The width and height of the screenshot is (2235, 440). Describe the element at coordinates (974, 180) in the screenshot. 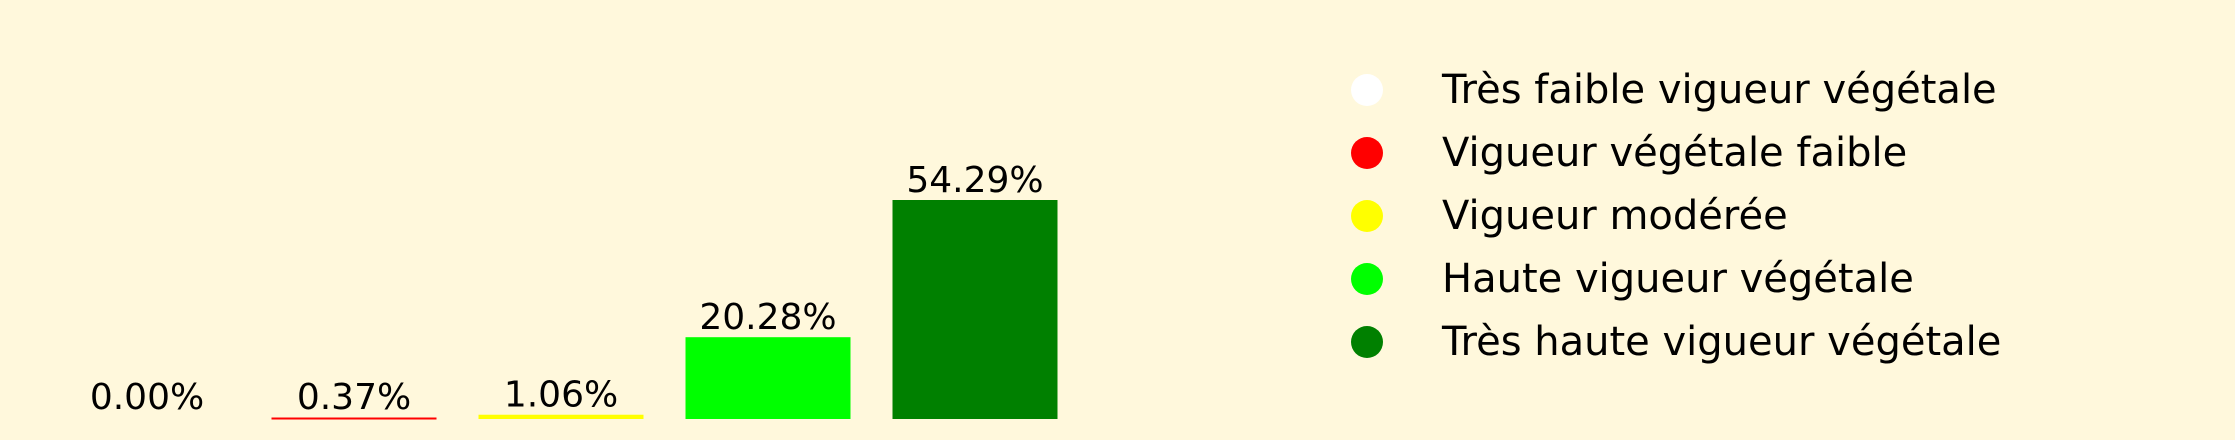

I see `bar-value-label-5: 54.29%` at that location.